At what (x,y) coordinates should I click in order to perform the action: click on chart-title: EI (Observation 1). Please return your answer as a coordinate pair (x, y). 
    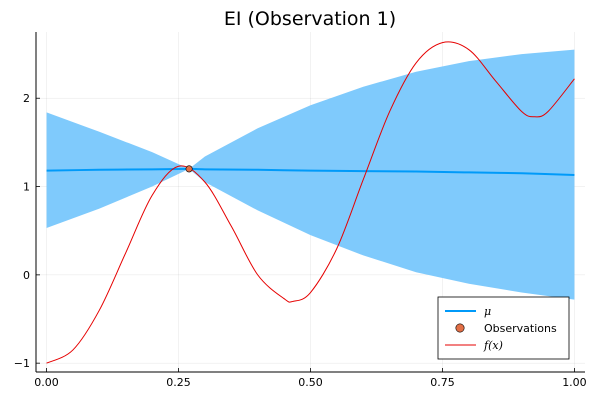
    Looking at the image, I should click on (310, 19).